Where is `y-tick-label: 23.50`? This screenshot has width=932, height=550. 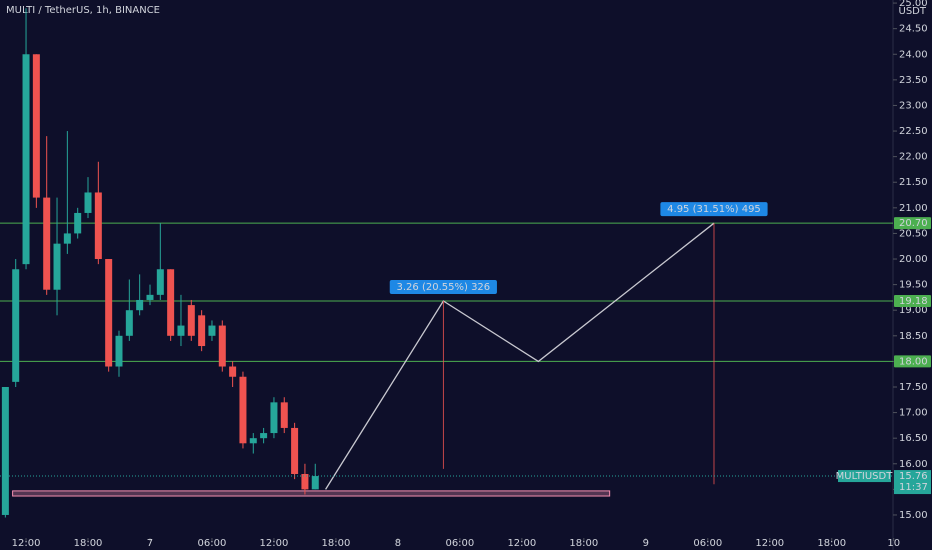 y-tick-label: 23.50 is located at coordinates (913, 80).